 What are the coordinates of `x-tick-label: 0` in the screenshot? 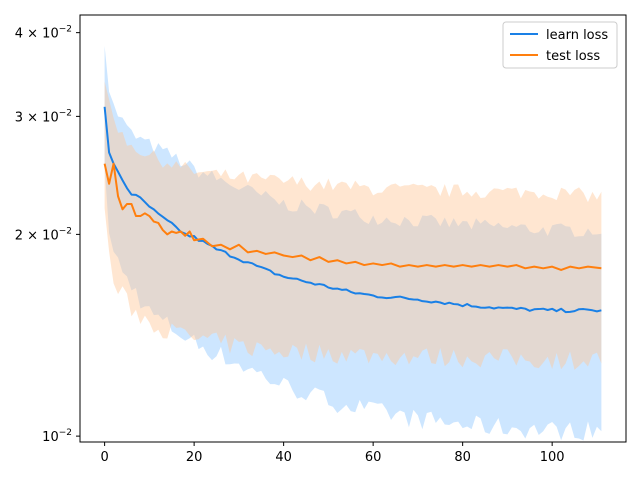 It's located at (104, 457).